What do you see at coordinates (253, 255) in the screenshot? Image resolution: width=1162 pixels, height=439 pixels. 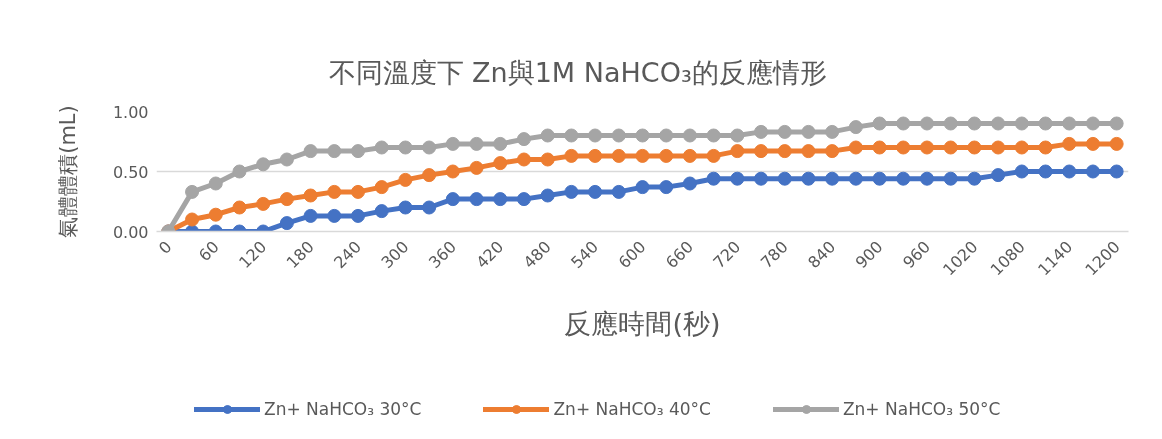 I see `x-tick-label: 120` at bounding box center [253, 255].